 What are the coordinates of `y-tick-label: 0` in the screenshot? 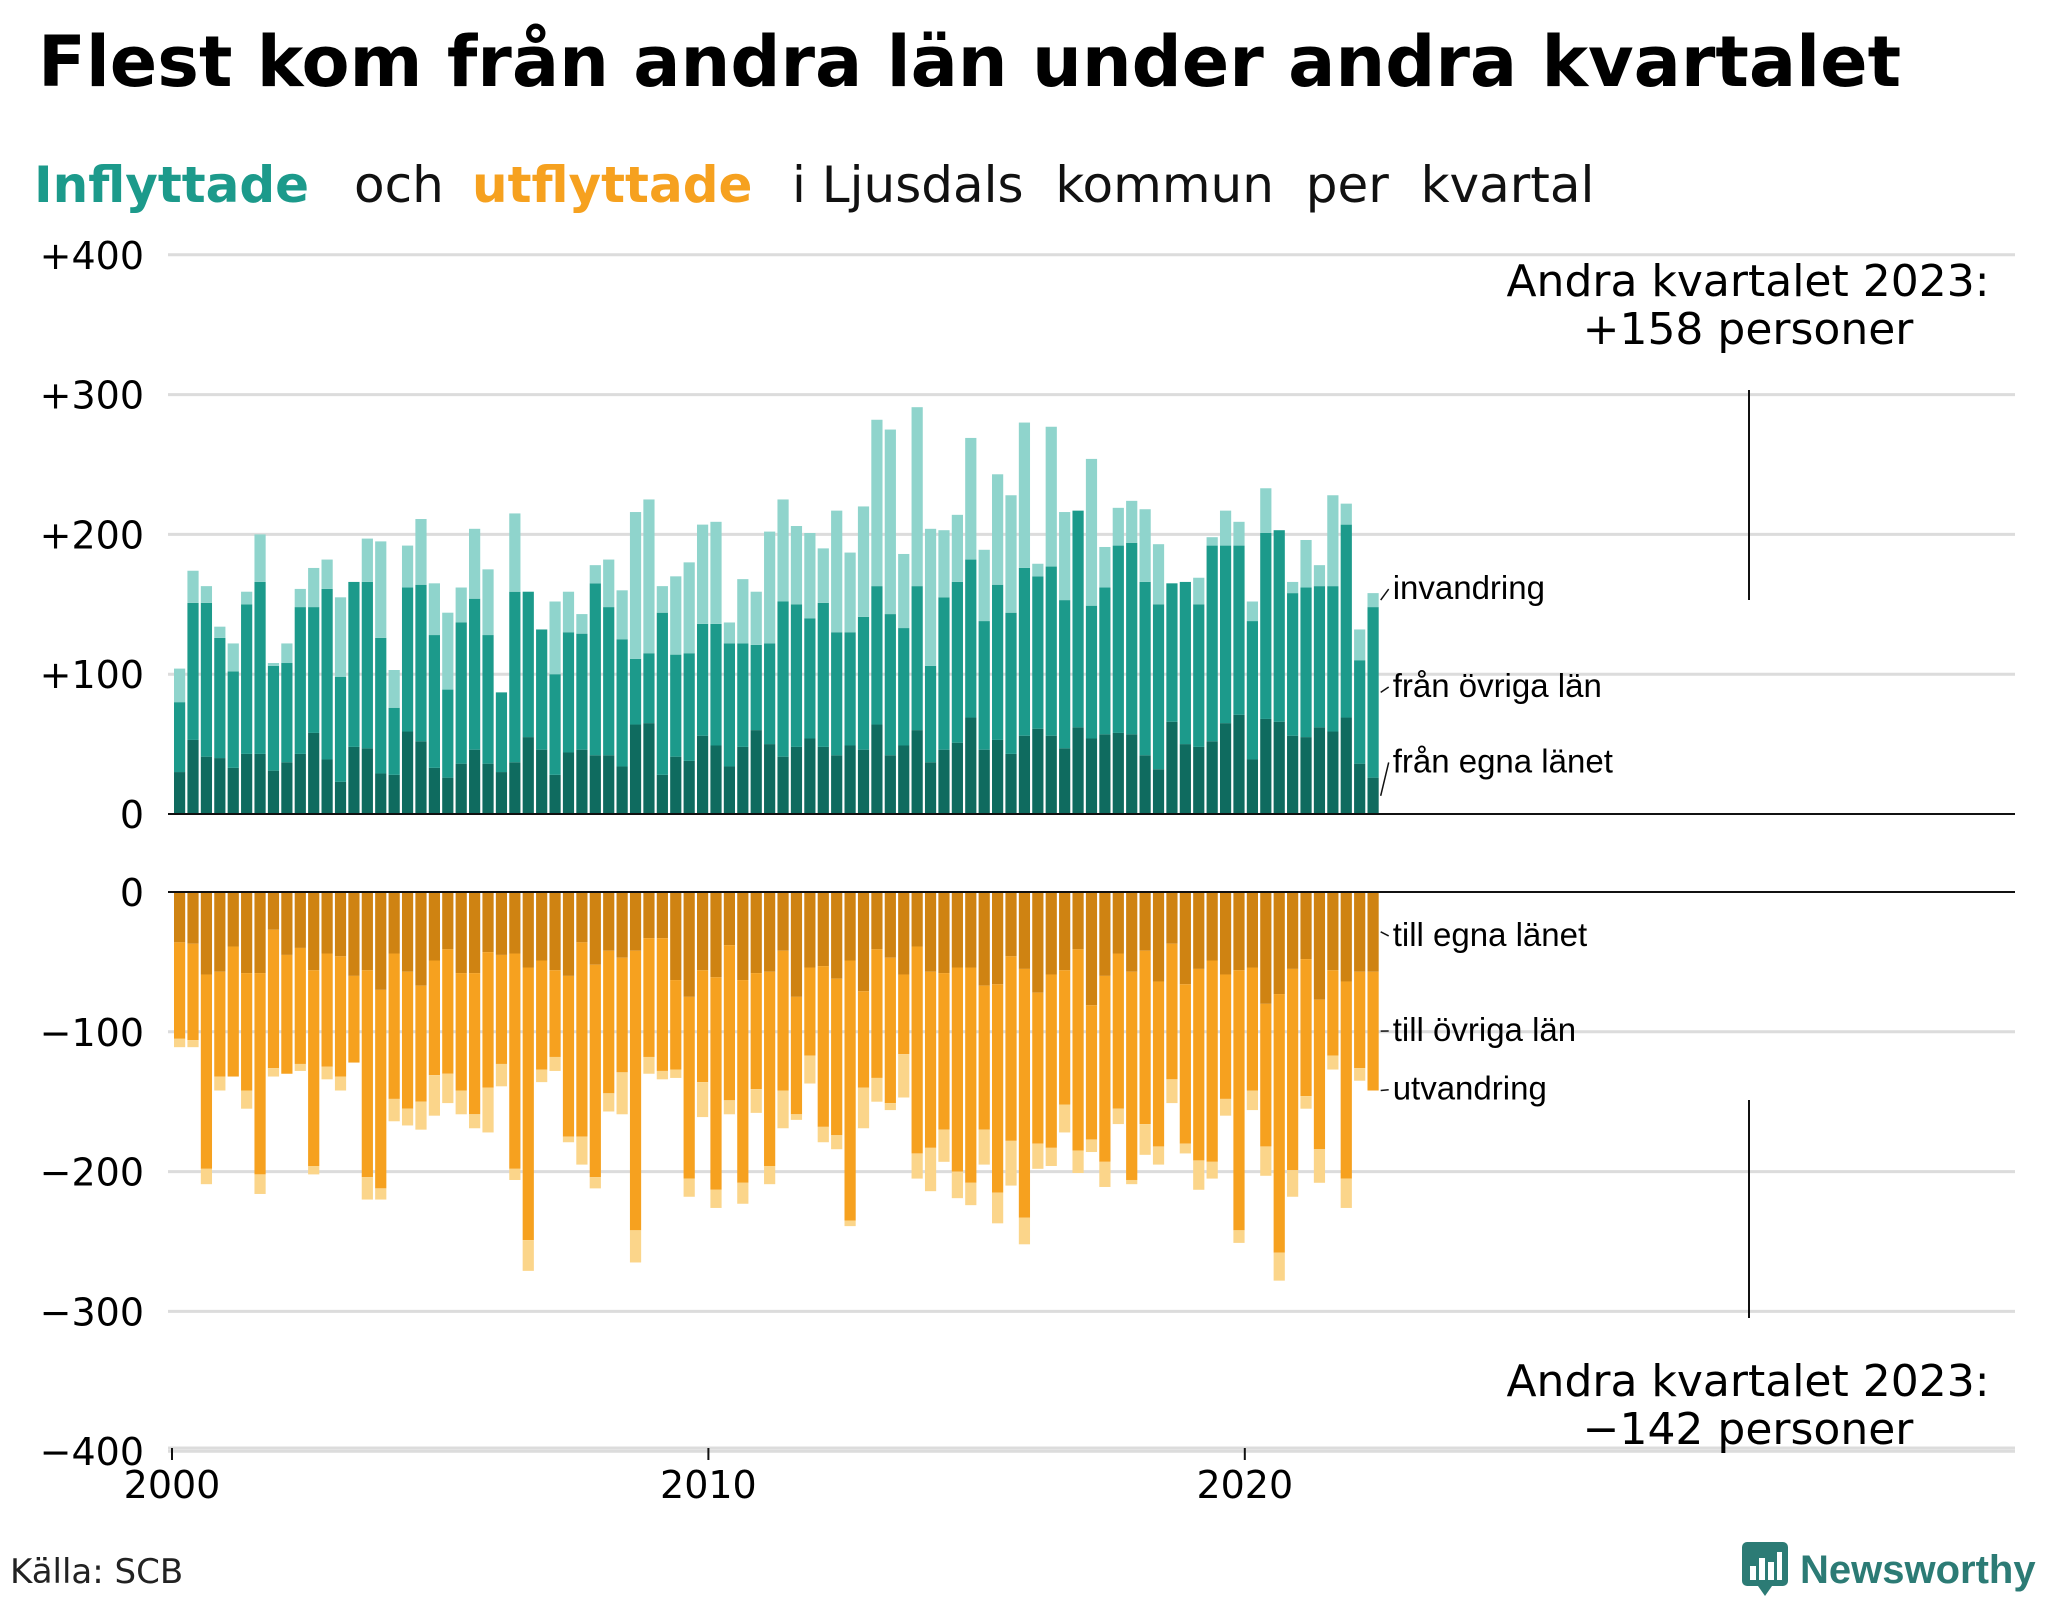 It's located at (132, 815).